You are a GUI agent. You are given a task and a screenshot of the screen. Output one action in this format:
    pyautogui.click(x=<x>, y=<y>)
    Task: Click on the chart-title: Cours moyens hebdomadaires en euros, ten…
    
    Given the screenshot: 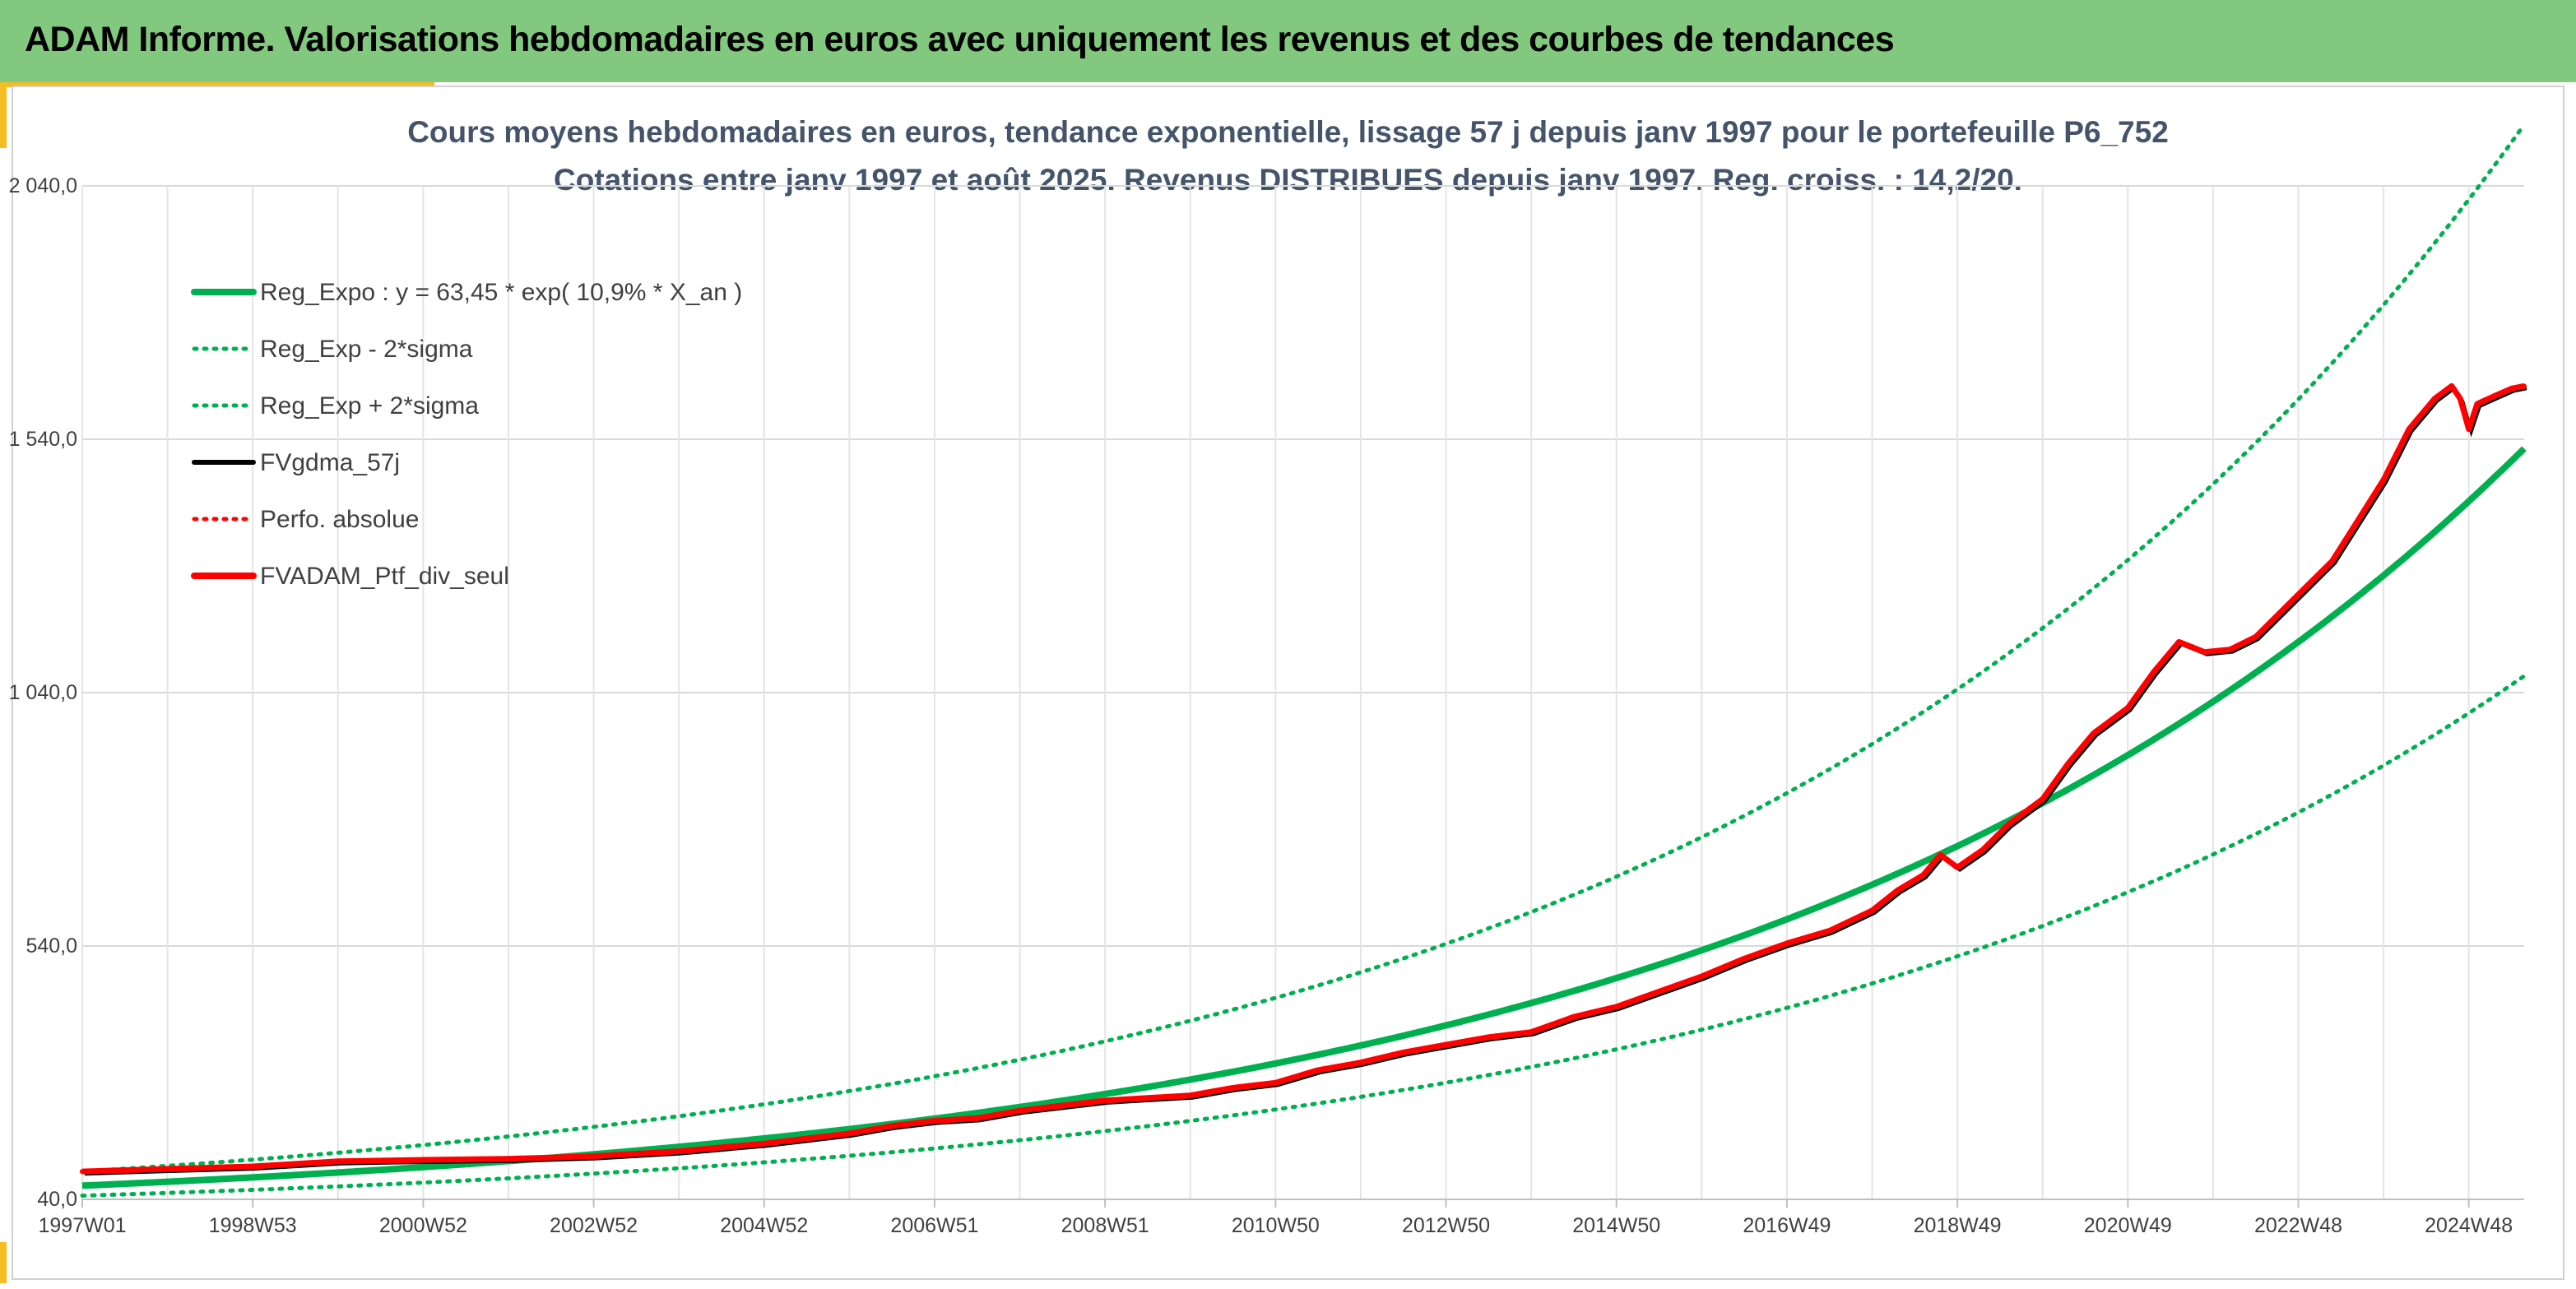 What is the action you would take?
    pyautogui.click(x=1288, y=132)
    